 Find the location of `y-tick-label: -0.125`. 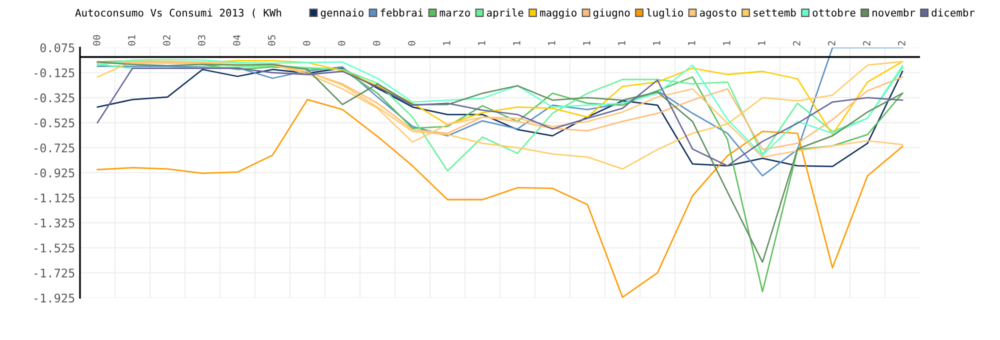

y-tick-label: -0.125 is located at coordinates (54, 73).